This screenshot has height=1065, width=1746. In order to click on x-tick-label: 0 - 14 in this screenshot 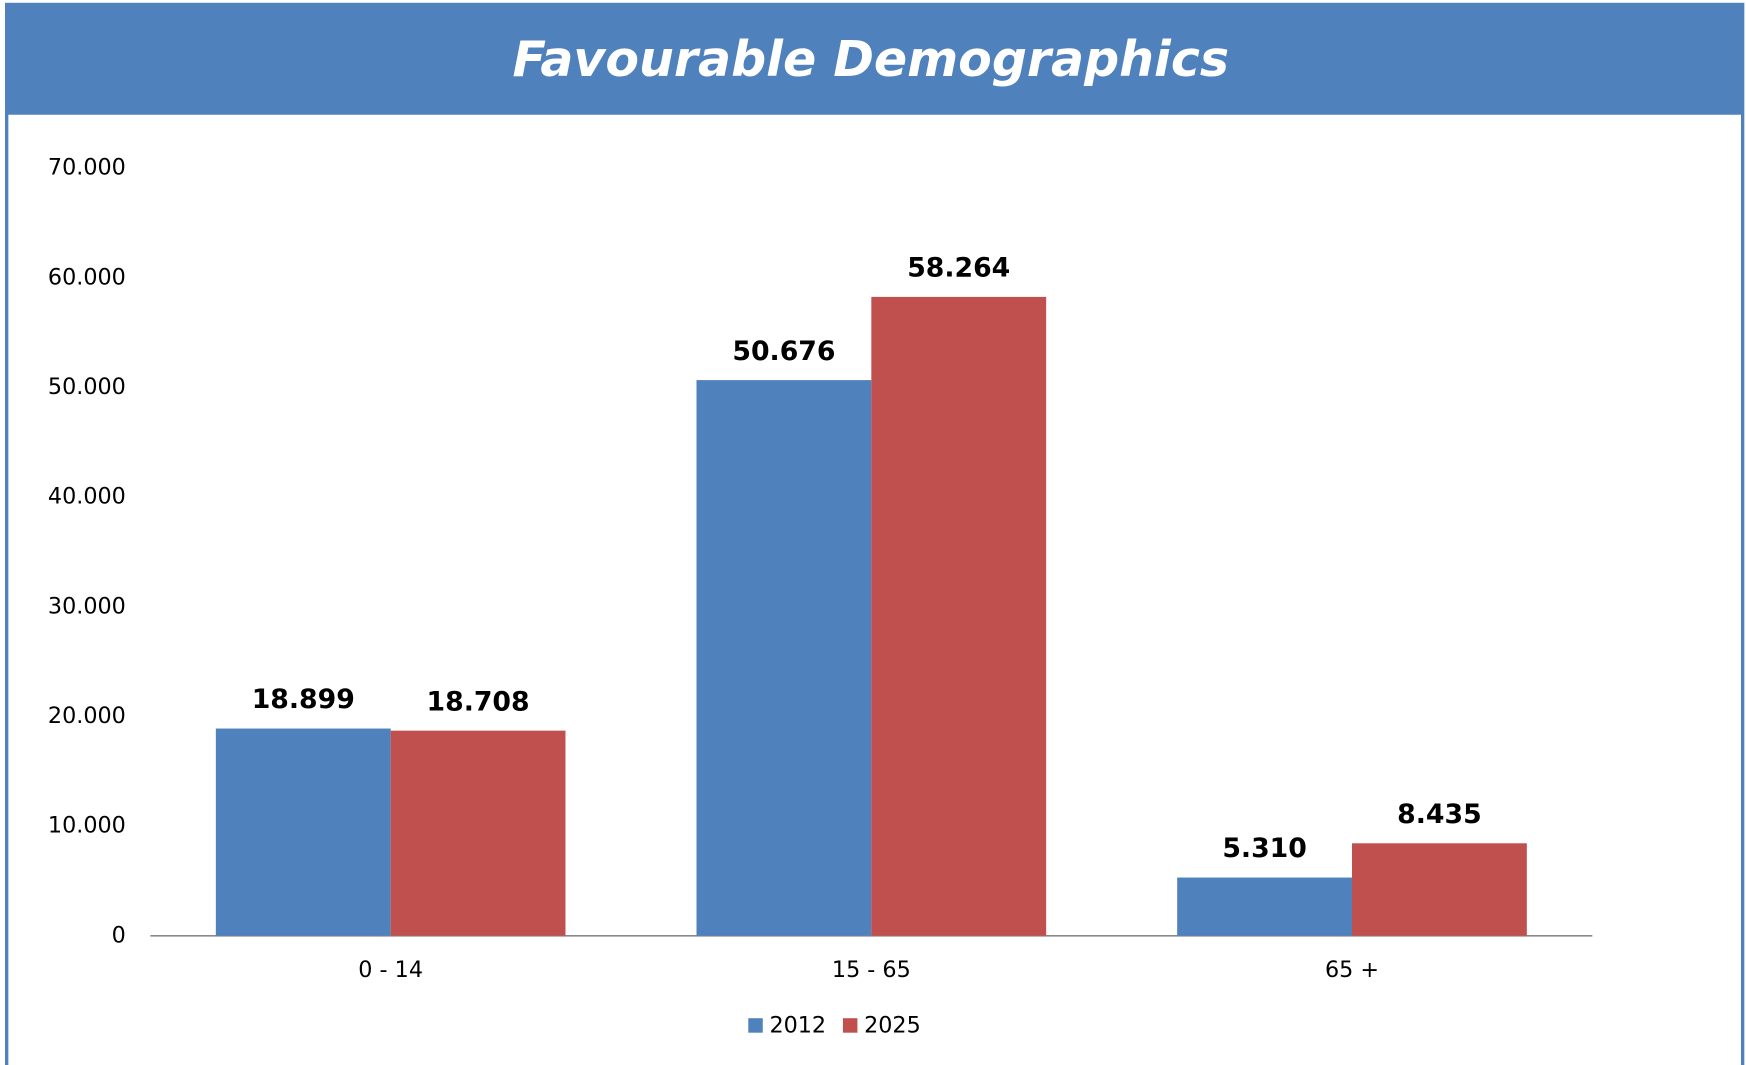, I will do `click(390, 970)`.